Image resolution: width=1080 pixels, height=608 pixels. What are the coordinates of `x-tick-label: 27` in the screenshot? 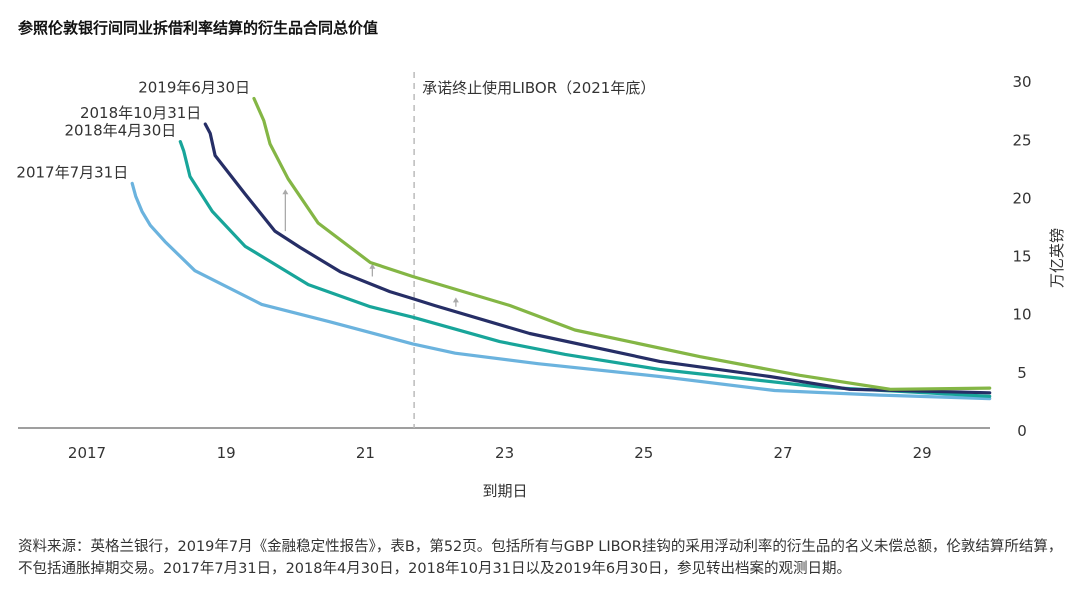 It's located at (782, 453).